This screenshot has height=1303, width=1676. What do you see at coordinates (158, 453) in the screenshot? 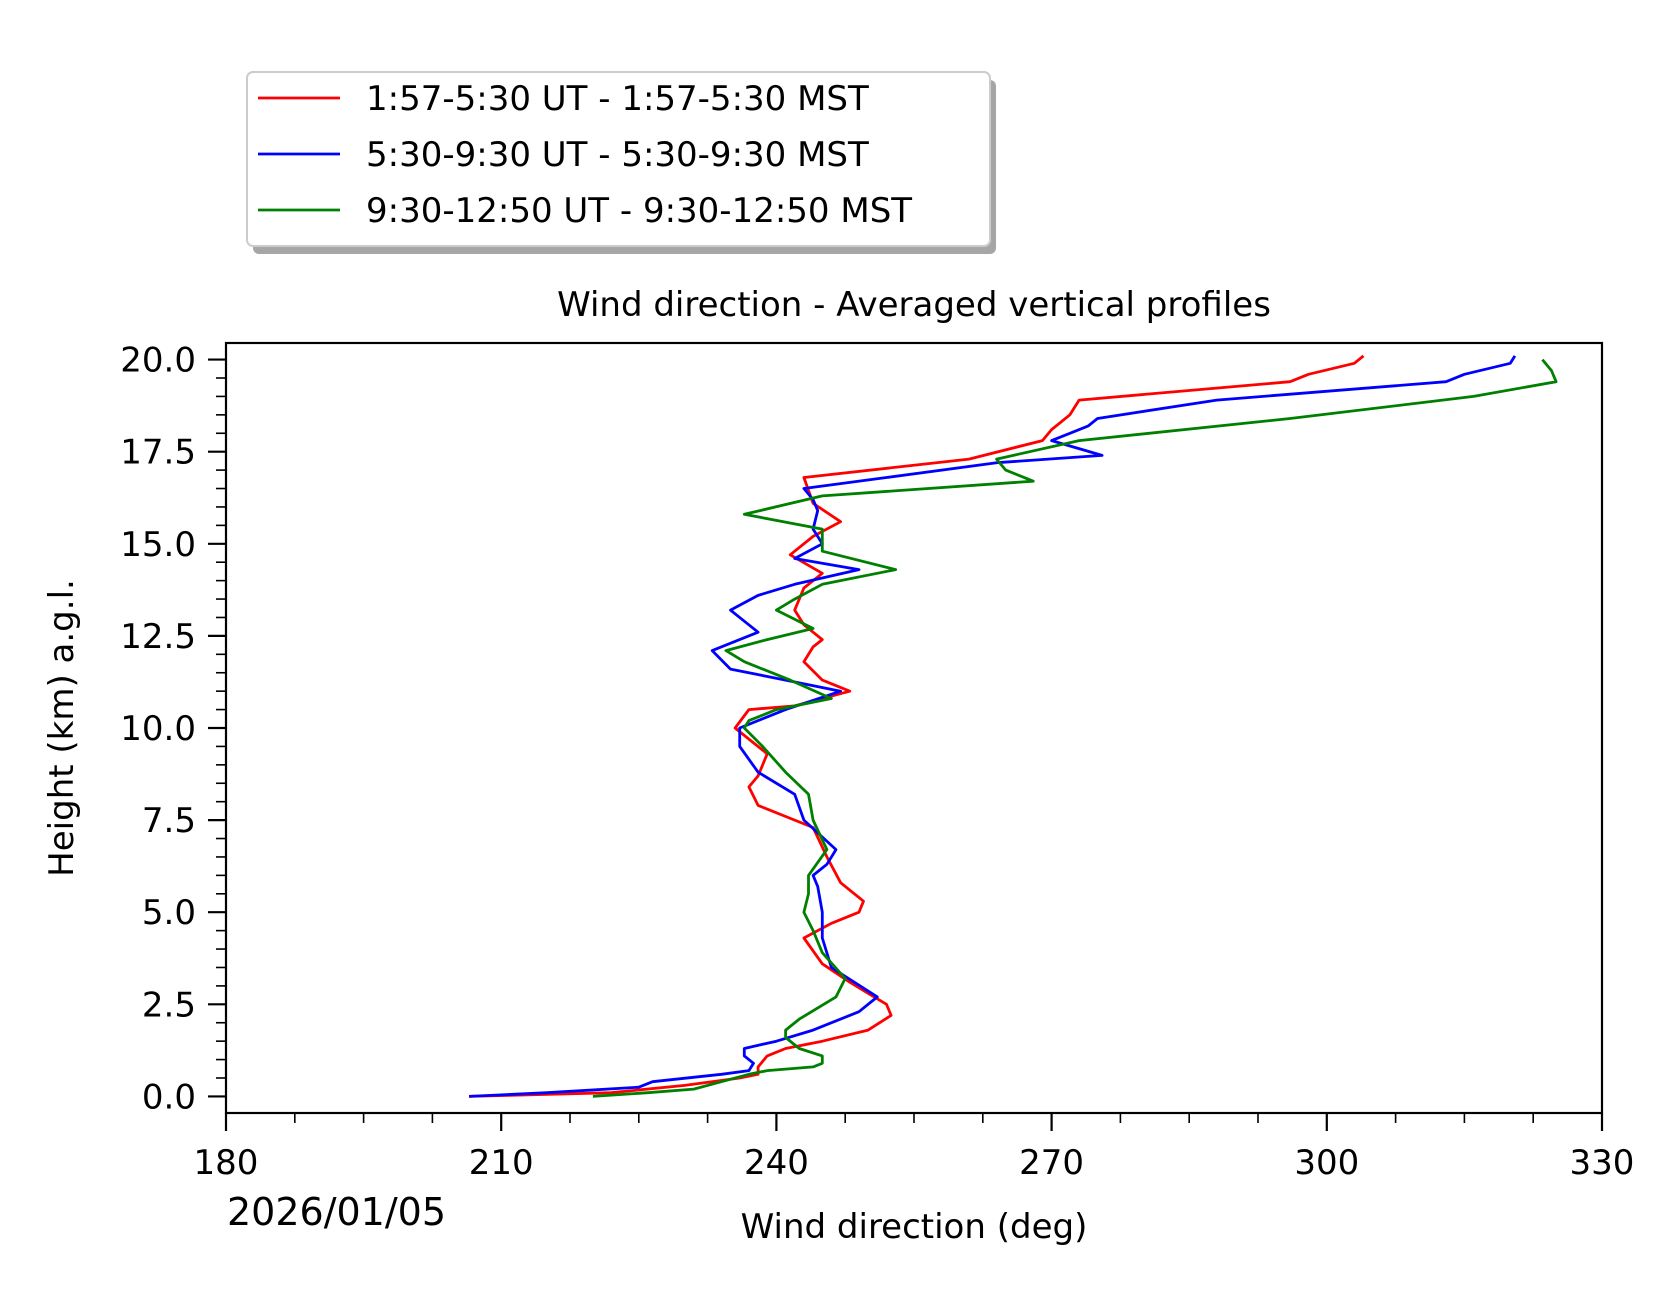
I see `y-tick-label: 17.5` at bounding box center [158, 453].